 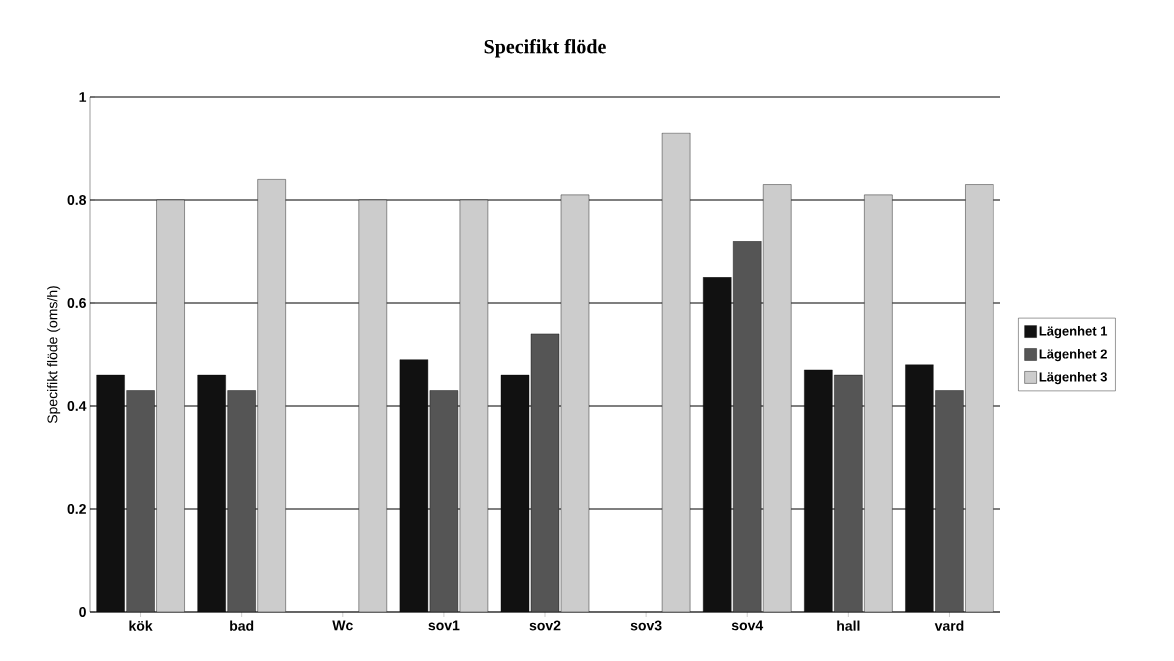 What do you see at coordinates (545, 625) in the screenshot?
I see `x-tick-label: sov2` at bounding box center [545, 625].